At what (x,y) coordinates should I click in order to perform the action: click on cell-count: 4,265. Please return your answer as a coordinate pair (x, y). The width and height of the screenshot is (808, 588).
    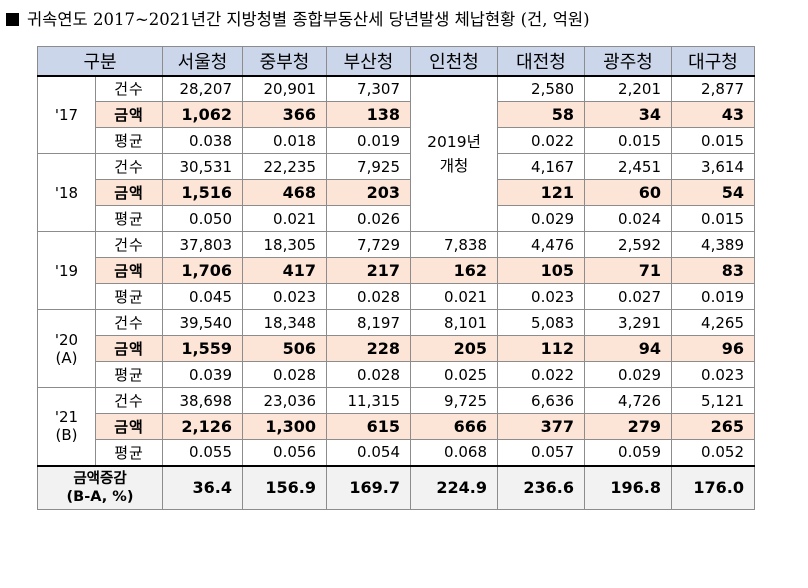
    Looking at the image, I should click on (713, 322).